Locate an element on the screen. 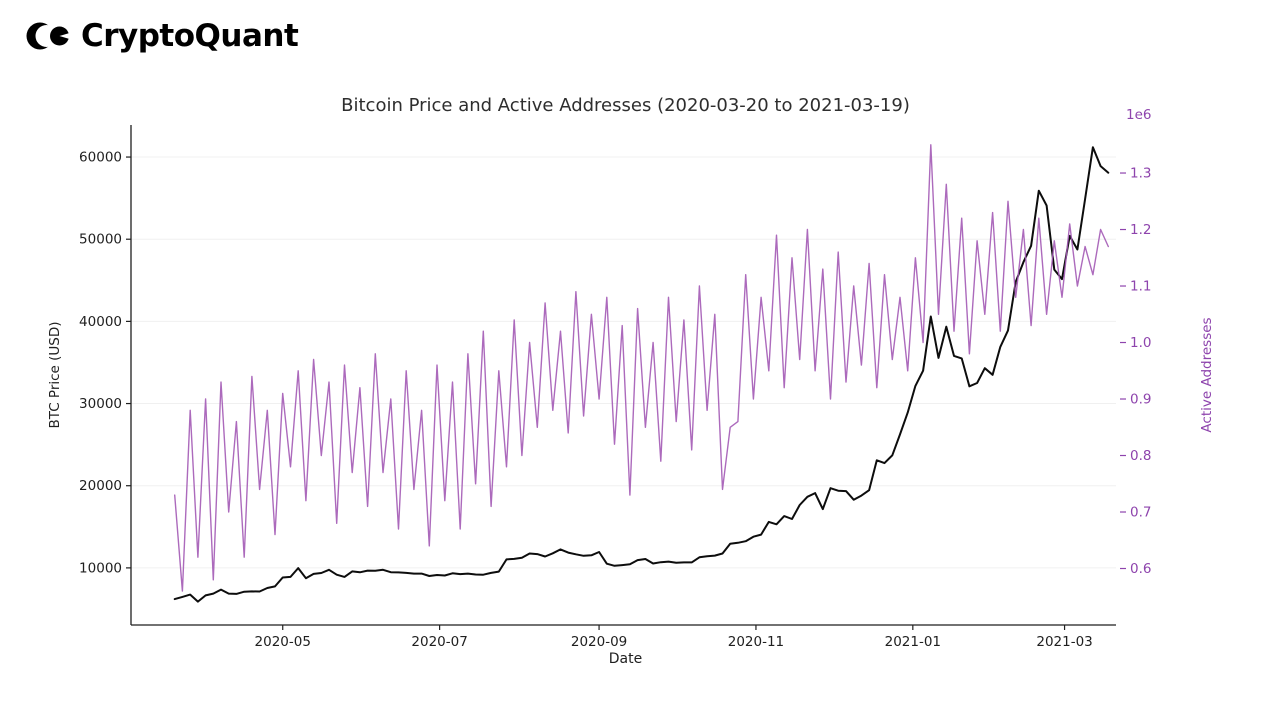 This screenshot has height=720, width=1280. svg-text: 2020-07 is located at coordinates (439, 642).